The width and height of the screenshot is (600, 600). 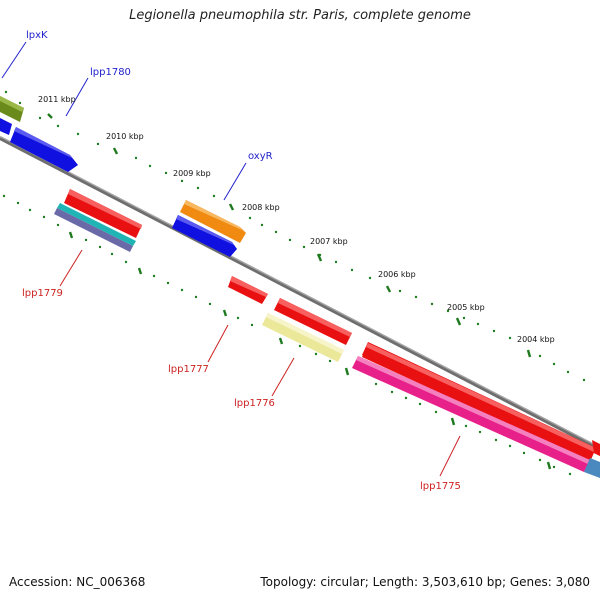 What do you see at coordinates (12, 109) in the screenshot?
I see `feature-lpxK` at bounding box center [12, 109].